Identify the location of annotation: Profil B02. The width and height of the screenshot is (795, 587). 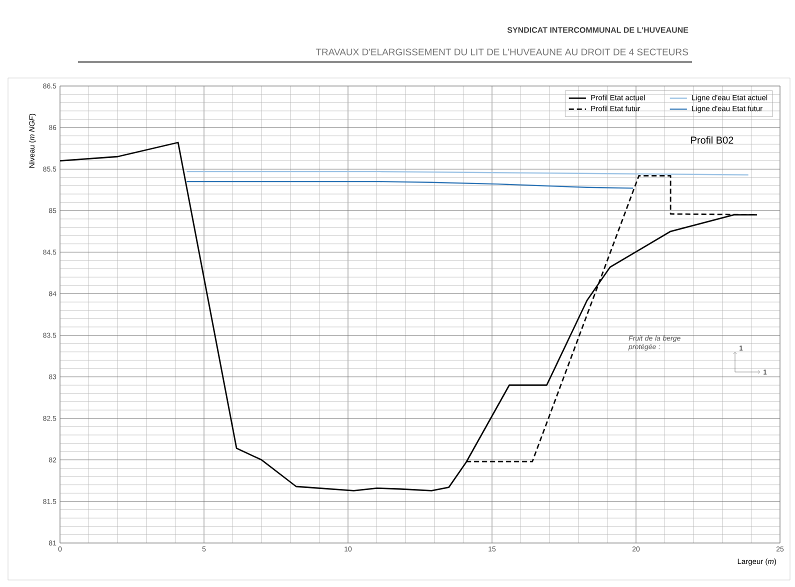
(712, 140).